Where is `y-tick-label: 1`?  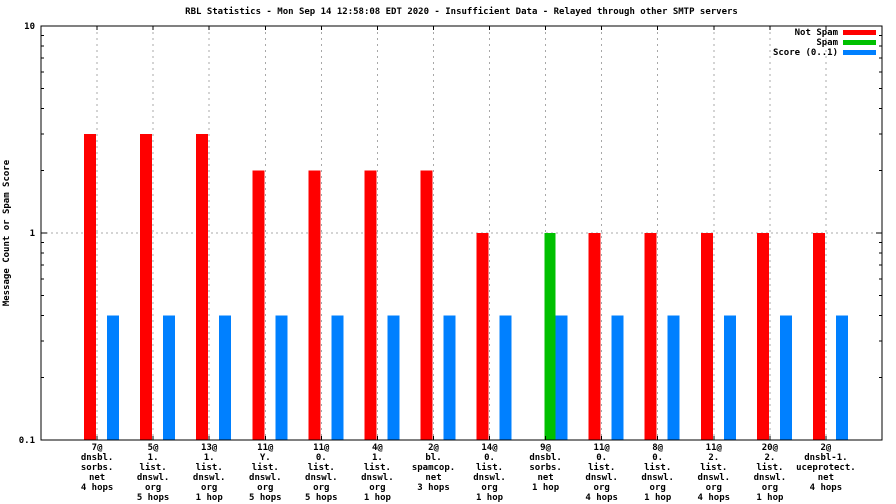 y-tick-label: 1 is located at coordinates (32, 234).